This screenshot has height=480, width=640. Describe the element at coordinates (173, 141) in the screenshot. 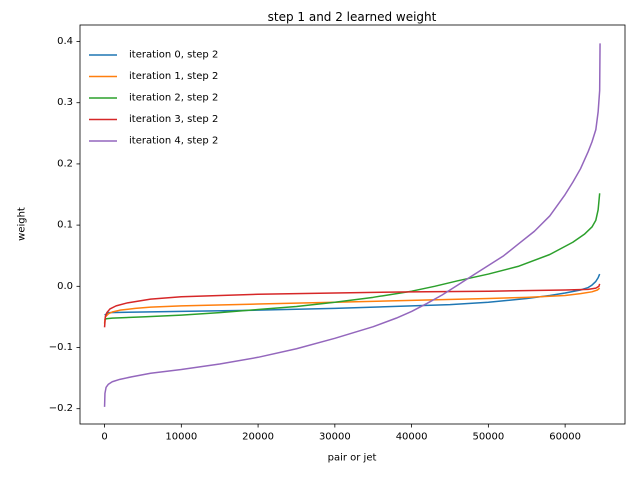

I see `legend-label-4: iteration 4, step 2` at that location.